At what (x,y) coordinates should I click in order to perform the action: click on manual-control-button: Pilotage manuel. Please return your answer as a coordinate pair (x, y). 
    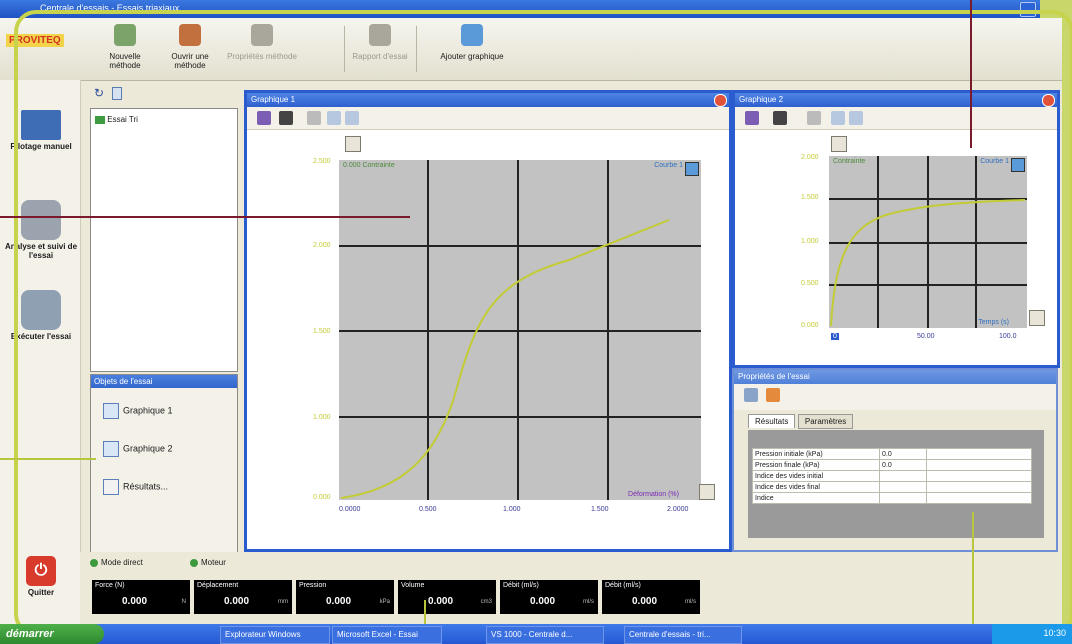
    Looking at the image, I should click on (41, 130).